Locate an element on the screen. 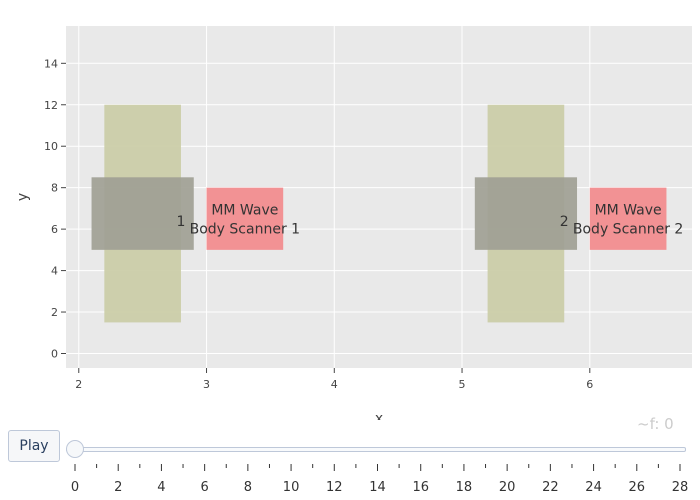  slider-tick-label: 28 is located at coordinates (680, 487).